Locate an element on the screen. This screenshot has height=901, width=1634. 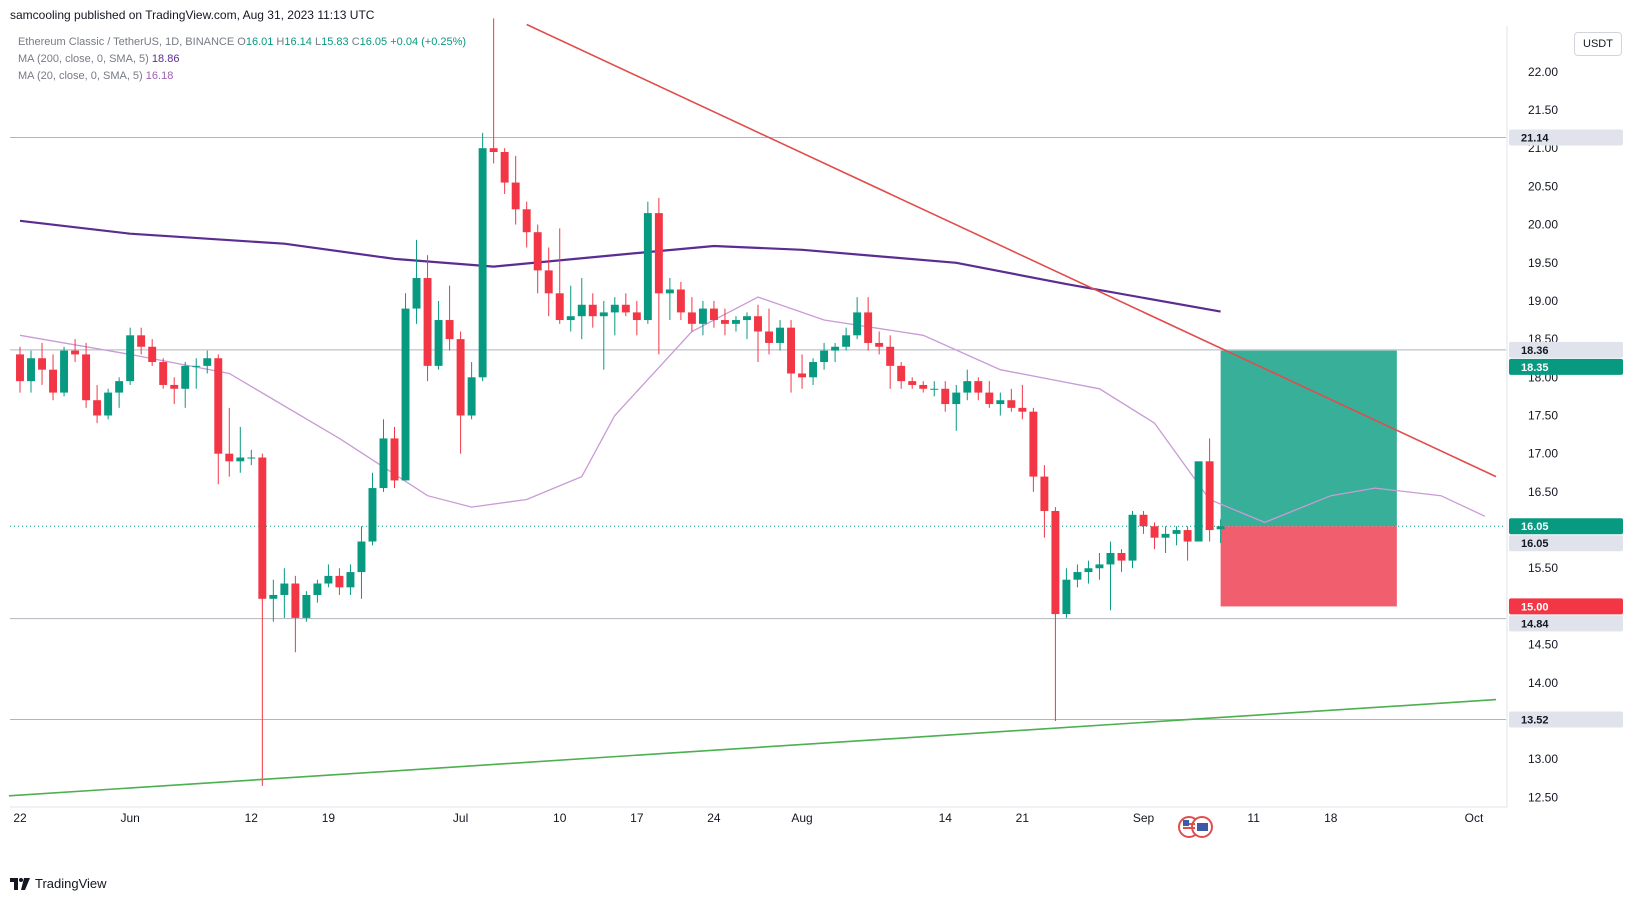
profit-zone is located at coordinates (1308, 438).